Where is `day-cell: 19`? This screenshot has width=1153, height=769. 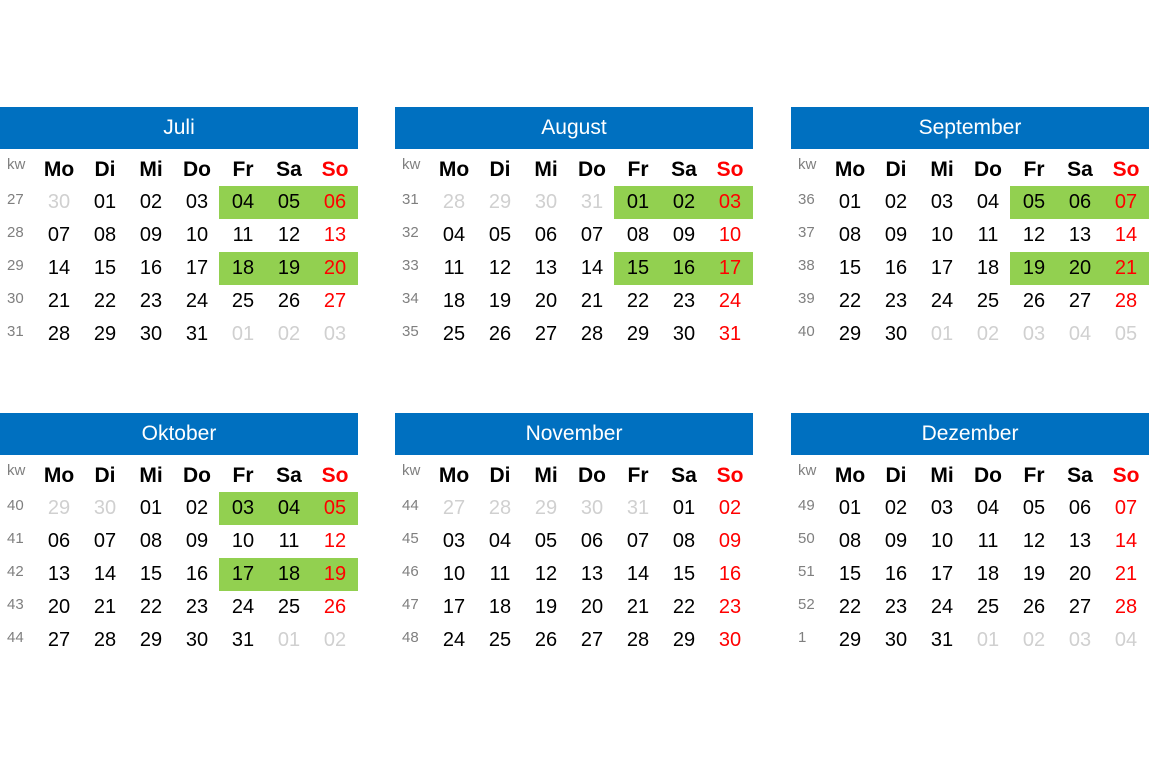 day-cell: 19 is located at coordinates (500, 301).